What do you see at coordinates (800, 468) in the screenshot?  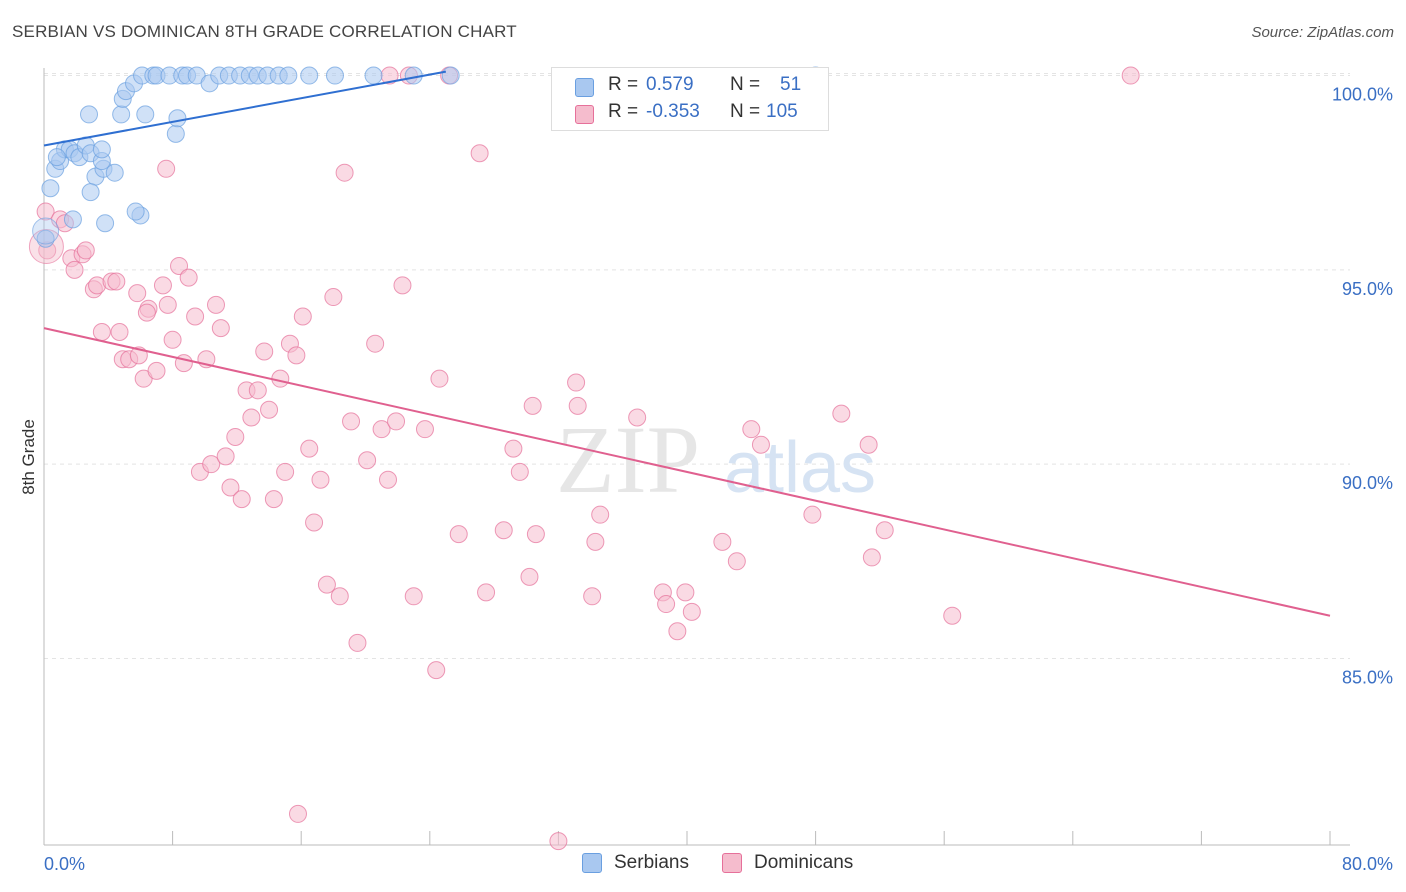 I see `watermark-atlas: atlas` at bounding box center [800, 468].